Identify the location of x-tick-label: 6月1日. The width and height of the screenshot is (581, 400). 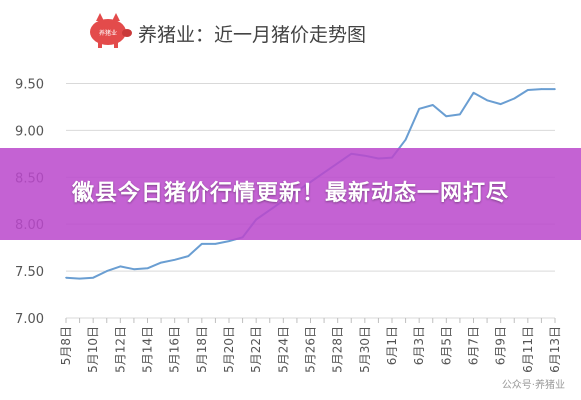
(392, 345).